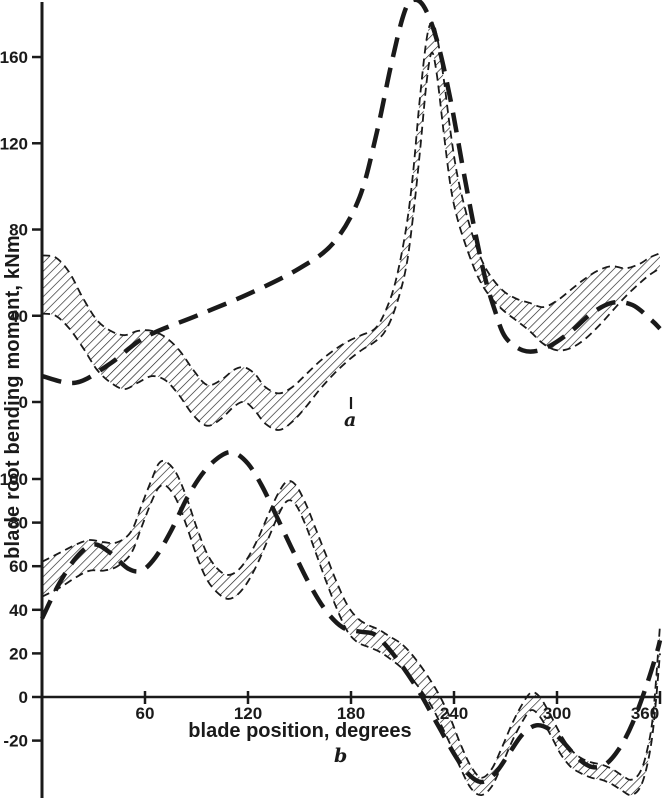 This screenshot has width=666, height=804. Describe the element at coordinates (350, 420) in the screenshot. I see `subfigure-label-a: a` at that location.